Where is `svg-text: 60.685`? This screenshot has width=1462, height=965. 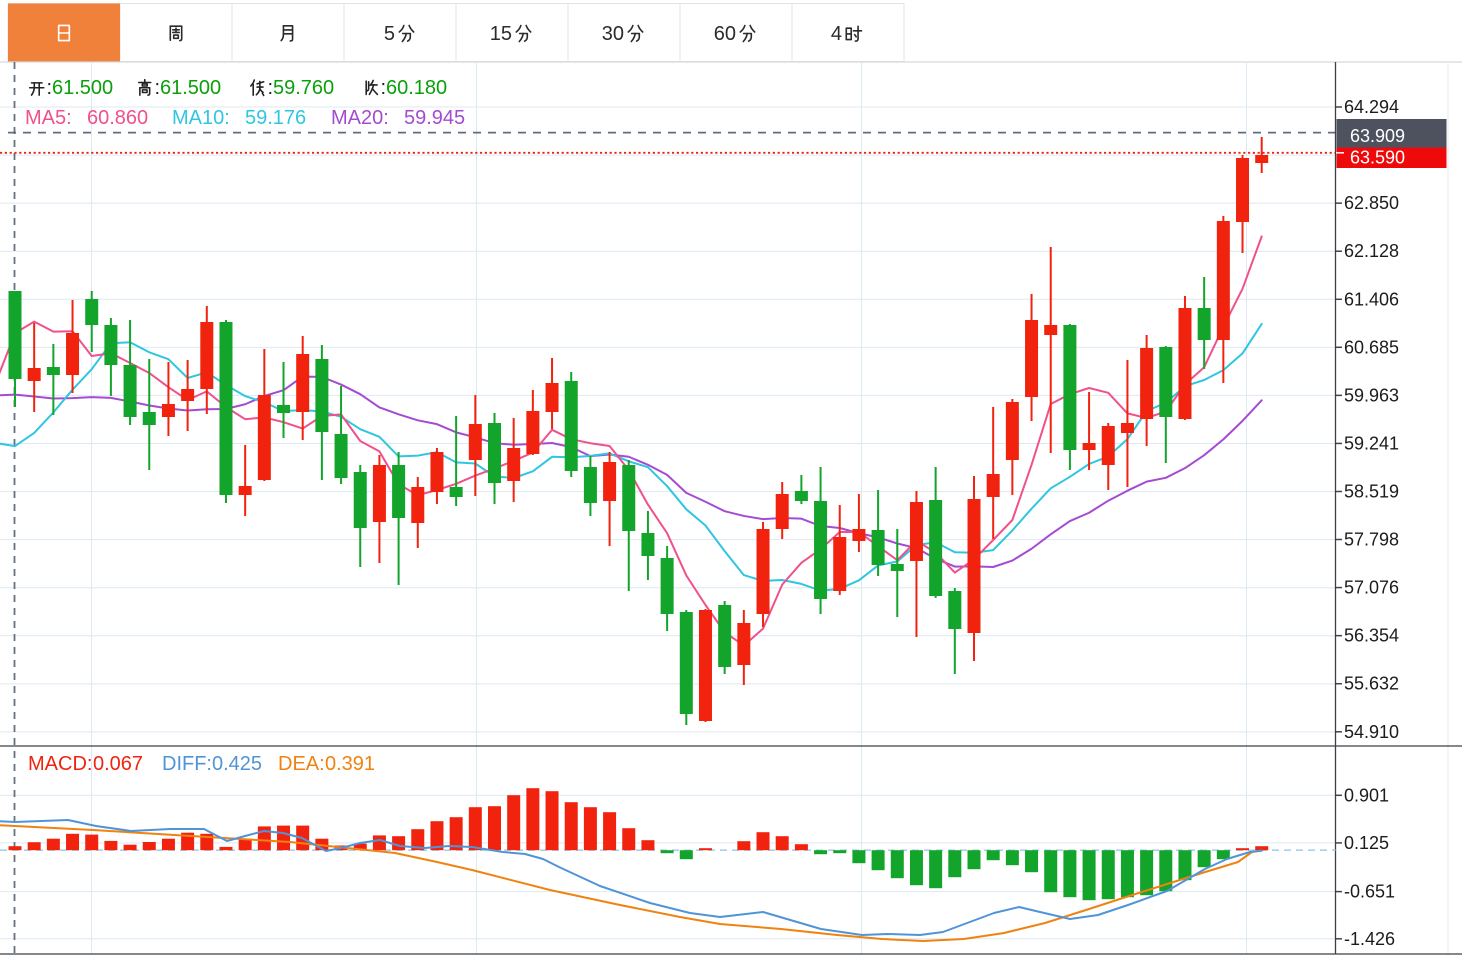
svg-text: 60.685 is located at coordinates (1371, 347).